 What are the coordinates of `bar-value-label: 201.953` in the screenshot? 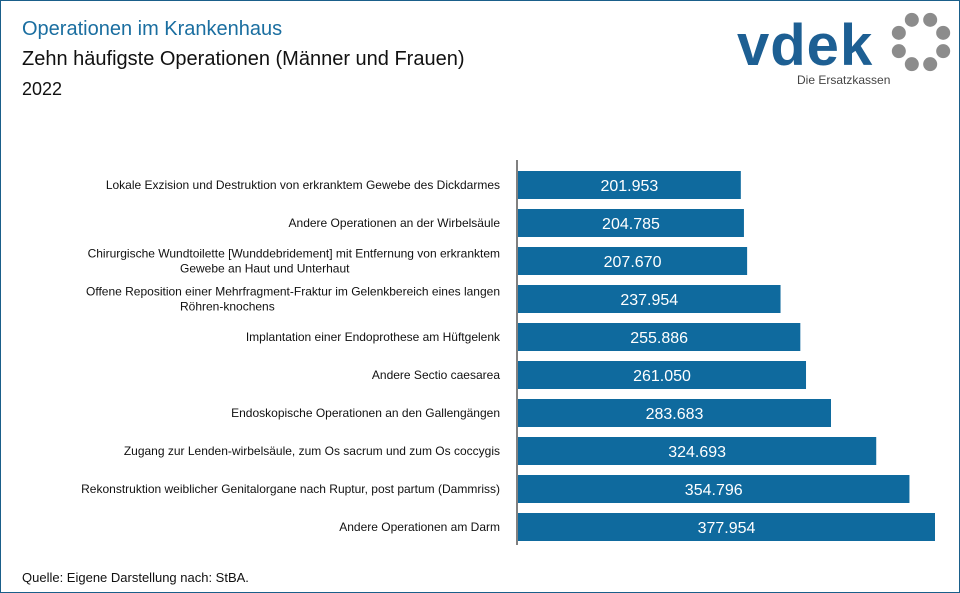 It's located at (629, 186).